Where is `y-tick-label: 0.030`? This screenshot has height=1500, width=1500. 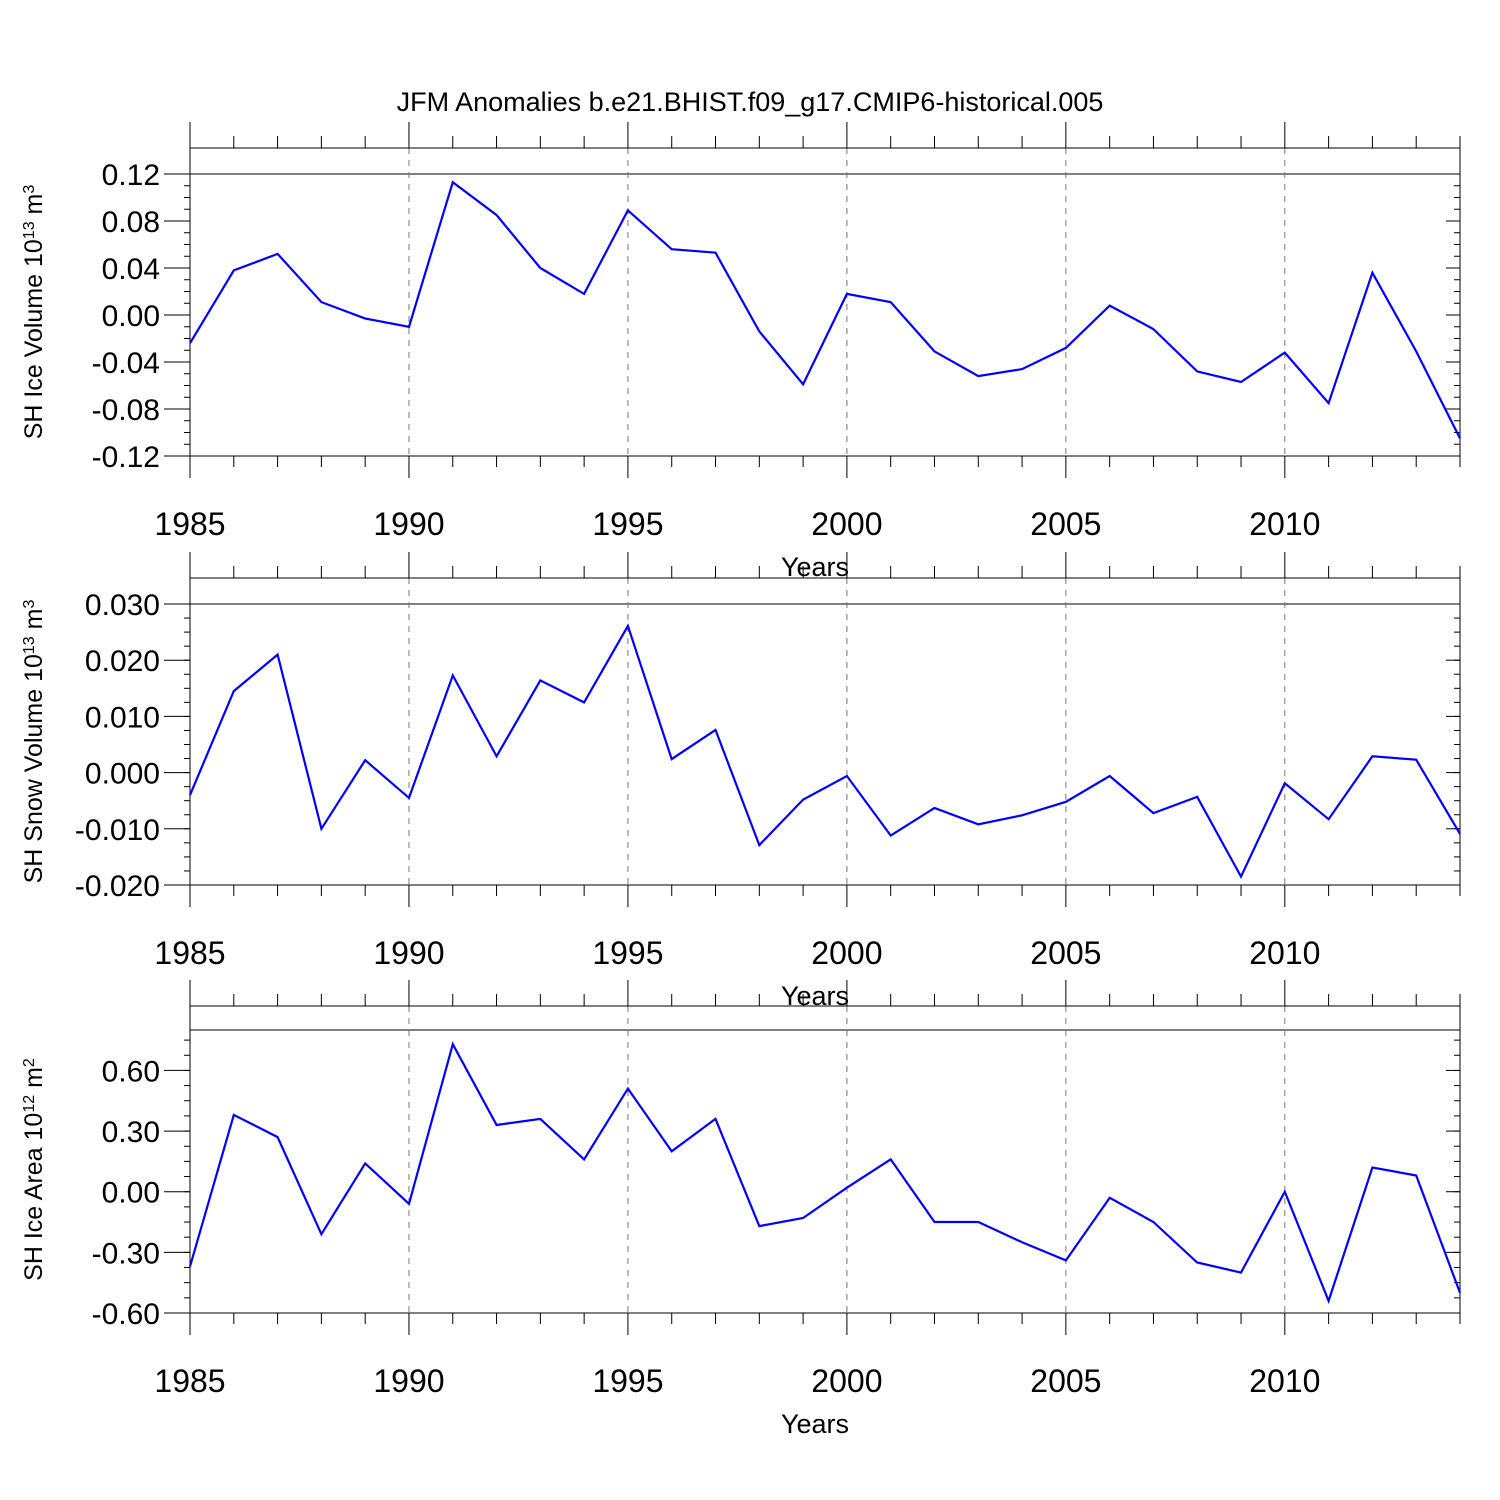 y-tick-label: 0.030 is located at coordinates (122, 605).